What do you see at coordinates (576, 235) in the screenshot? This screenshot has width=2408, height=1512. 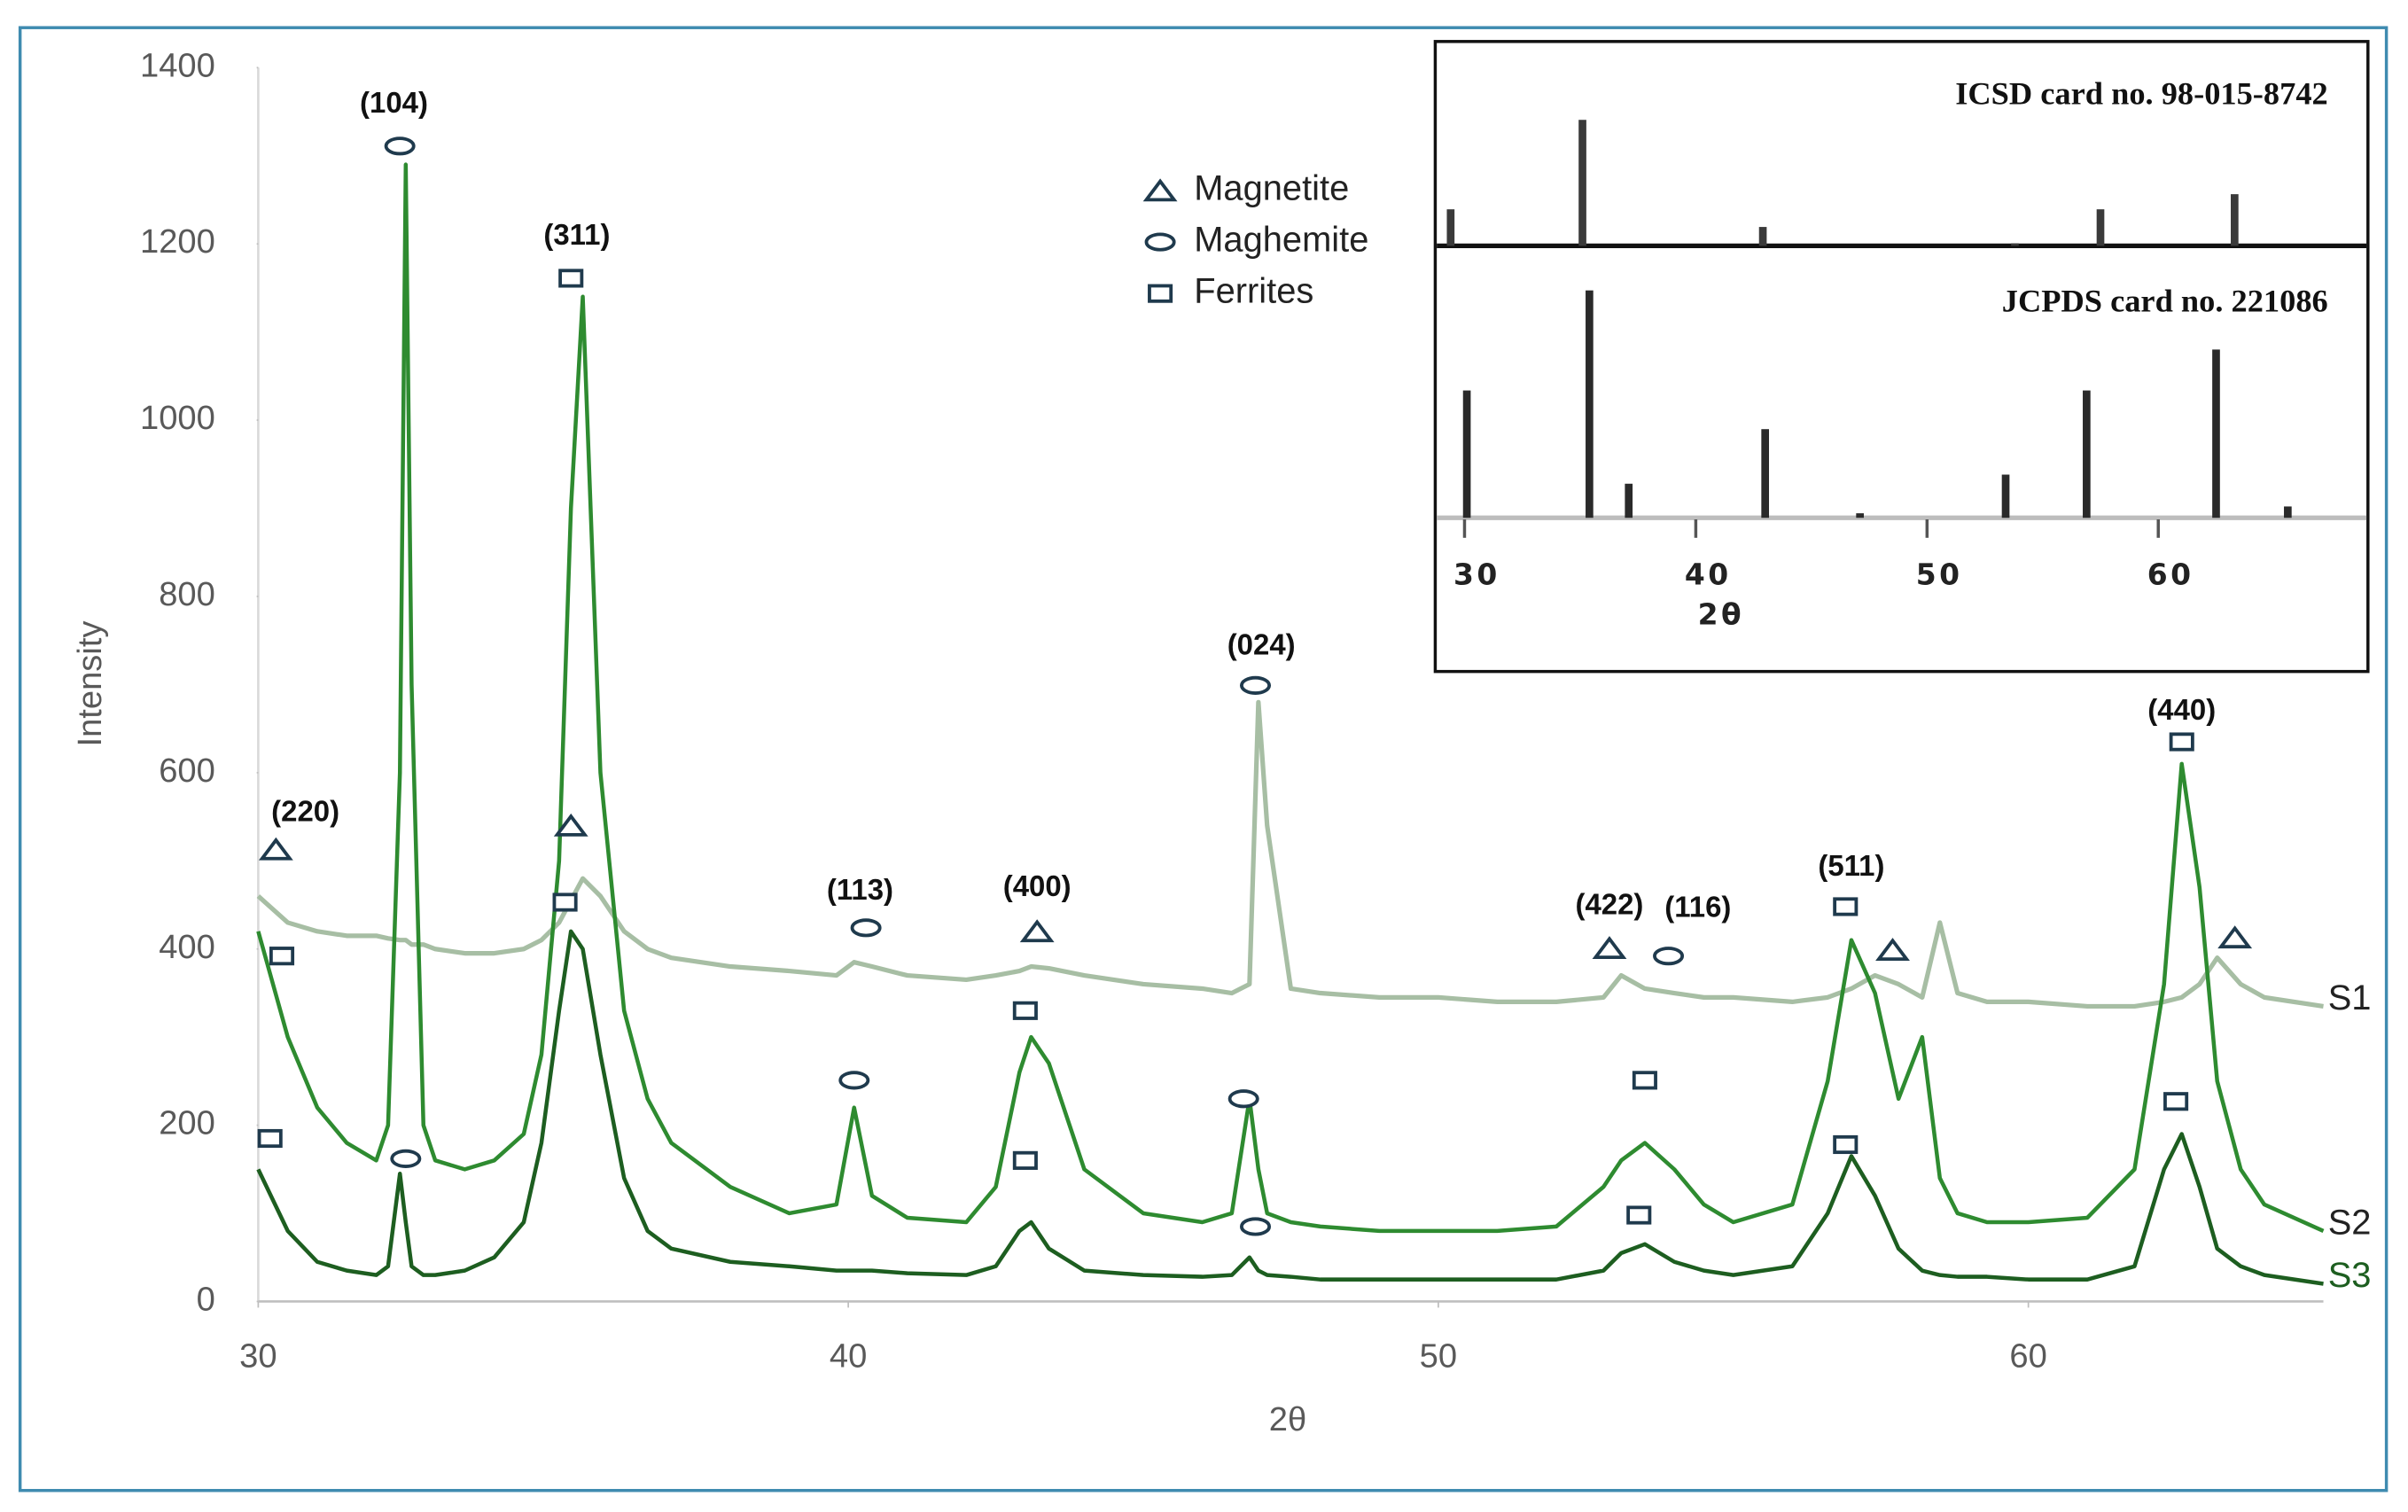 I see `peak-label: (311)` at bounding box center [576, 235].